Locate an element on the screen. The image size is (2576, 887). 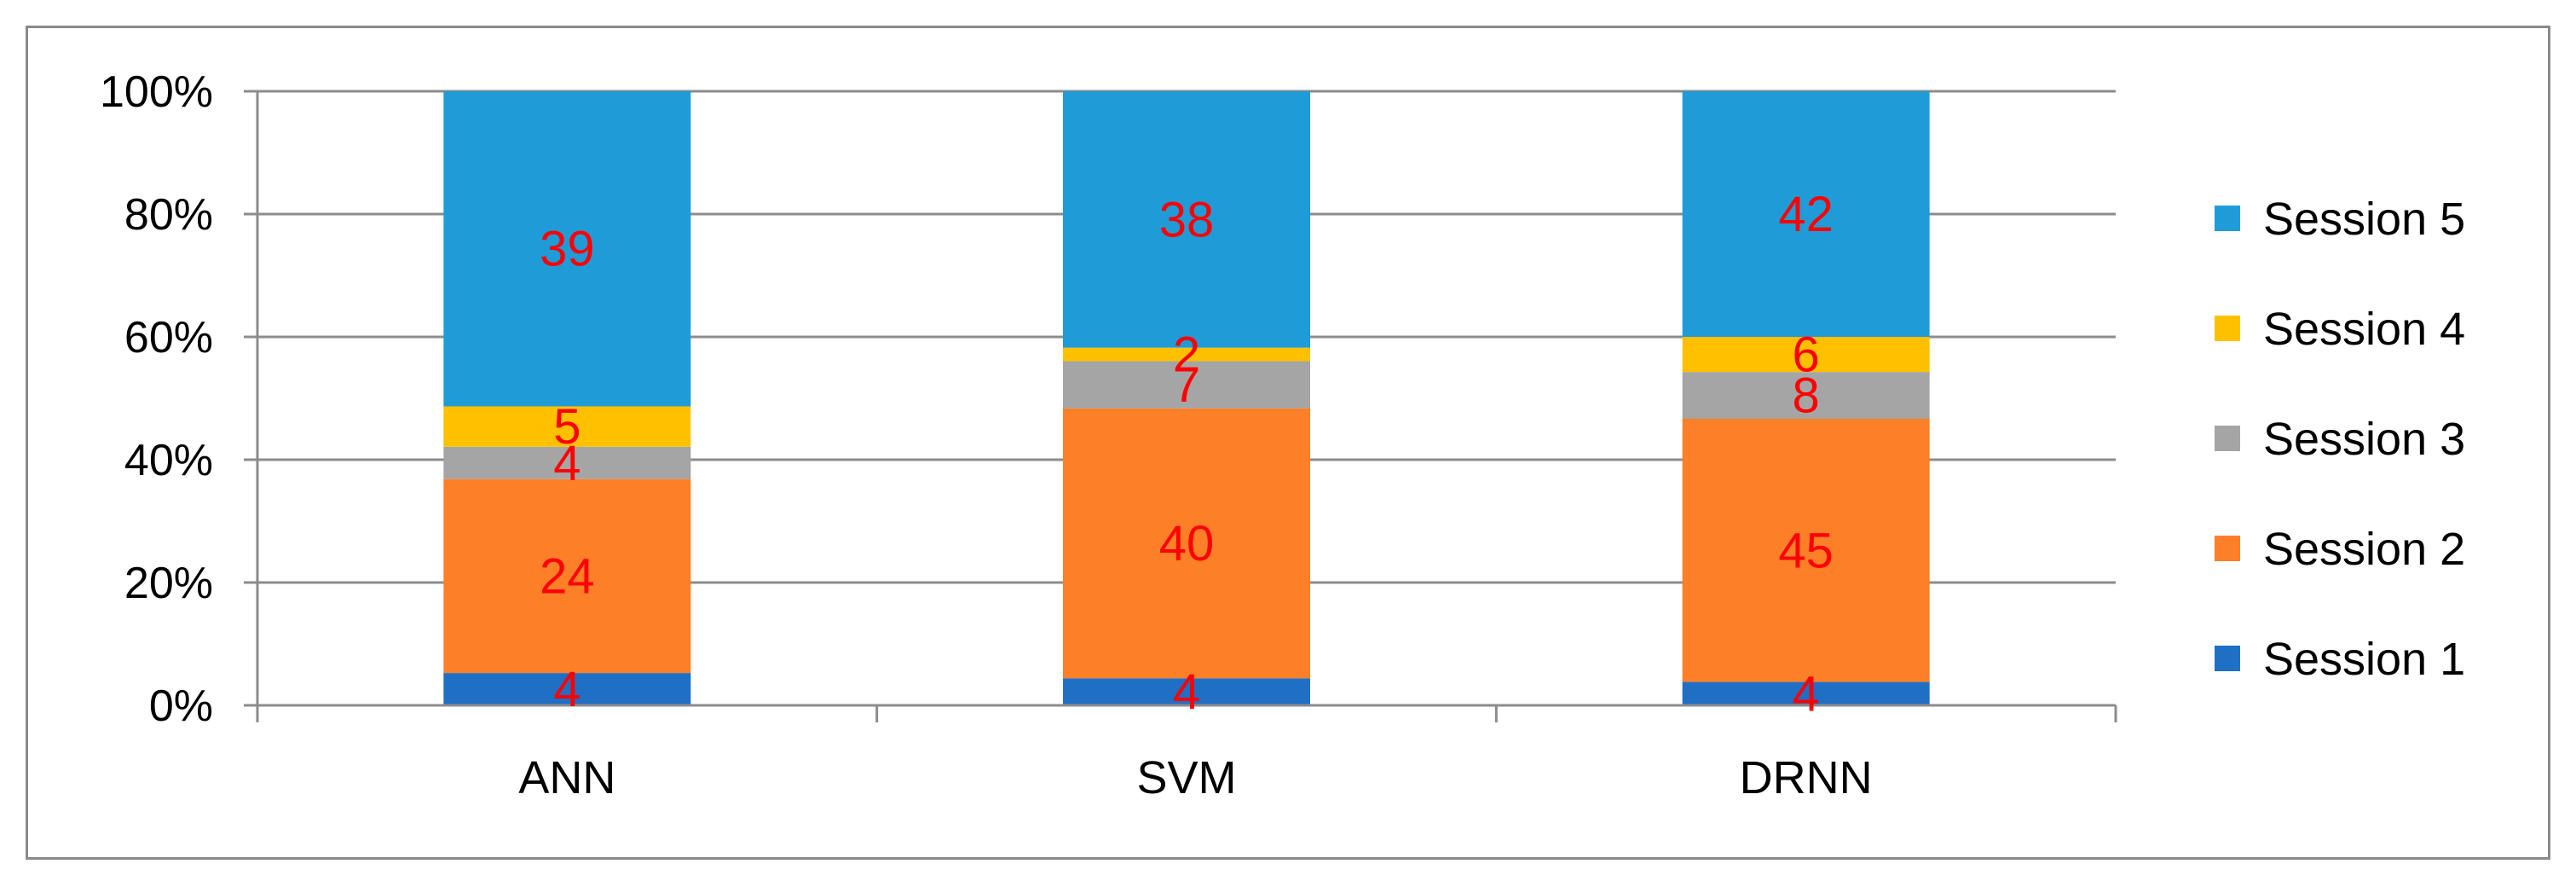
data-label: 2 is located at coordinates (1186, 355).